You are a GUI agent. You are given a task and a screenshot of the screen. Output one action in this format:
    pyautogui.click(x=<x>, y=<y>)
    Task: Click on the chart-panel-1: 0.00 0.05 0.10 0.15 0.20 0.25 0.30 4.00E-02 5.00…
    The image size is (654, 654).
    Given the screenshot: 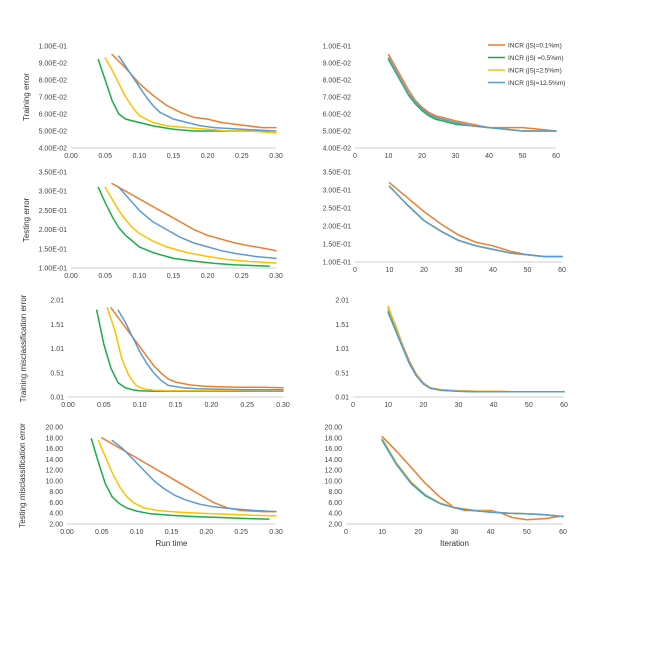 What is the action you would take?
    pyautogui.click(x=152, y=102)
    